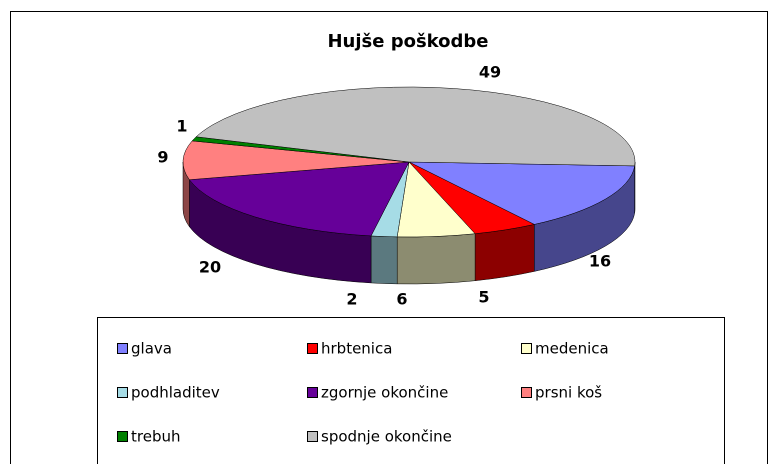  I want to click on legend-label: trebuh, so click(155, 437).